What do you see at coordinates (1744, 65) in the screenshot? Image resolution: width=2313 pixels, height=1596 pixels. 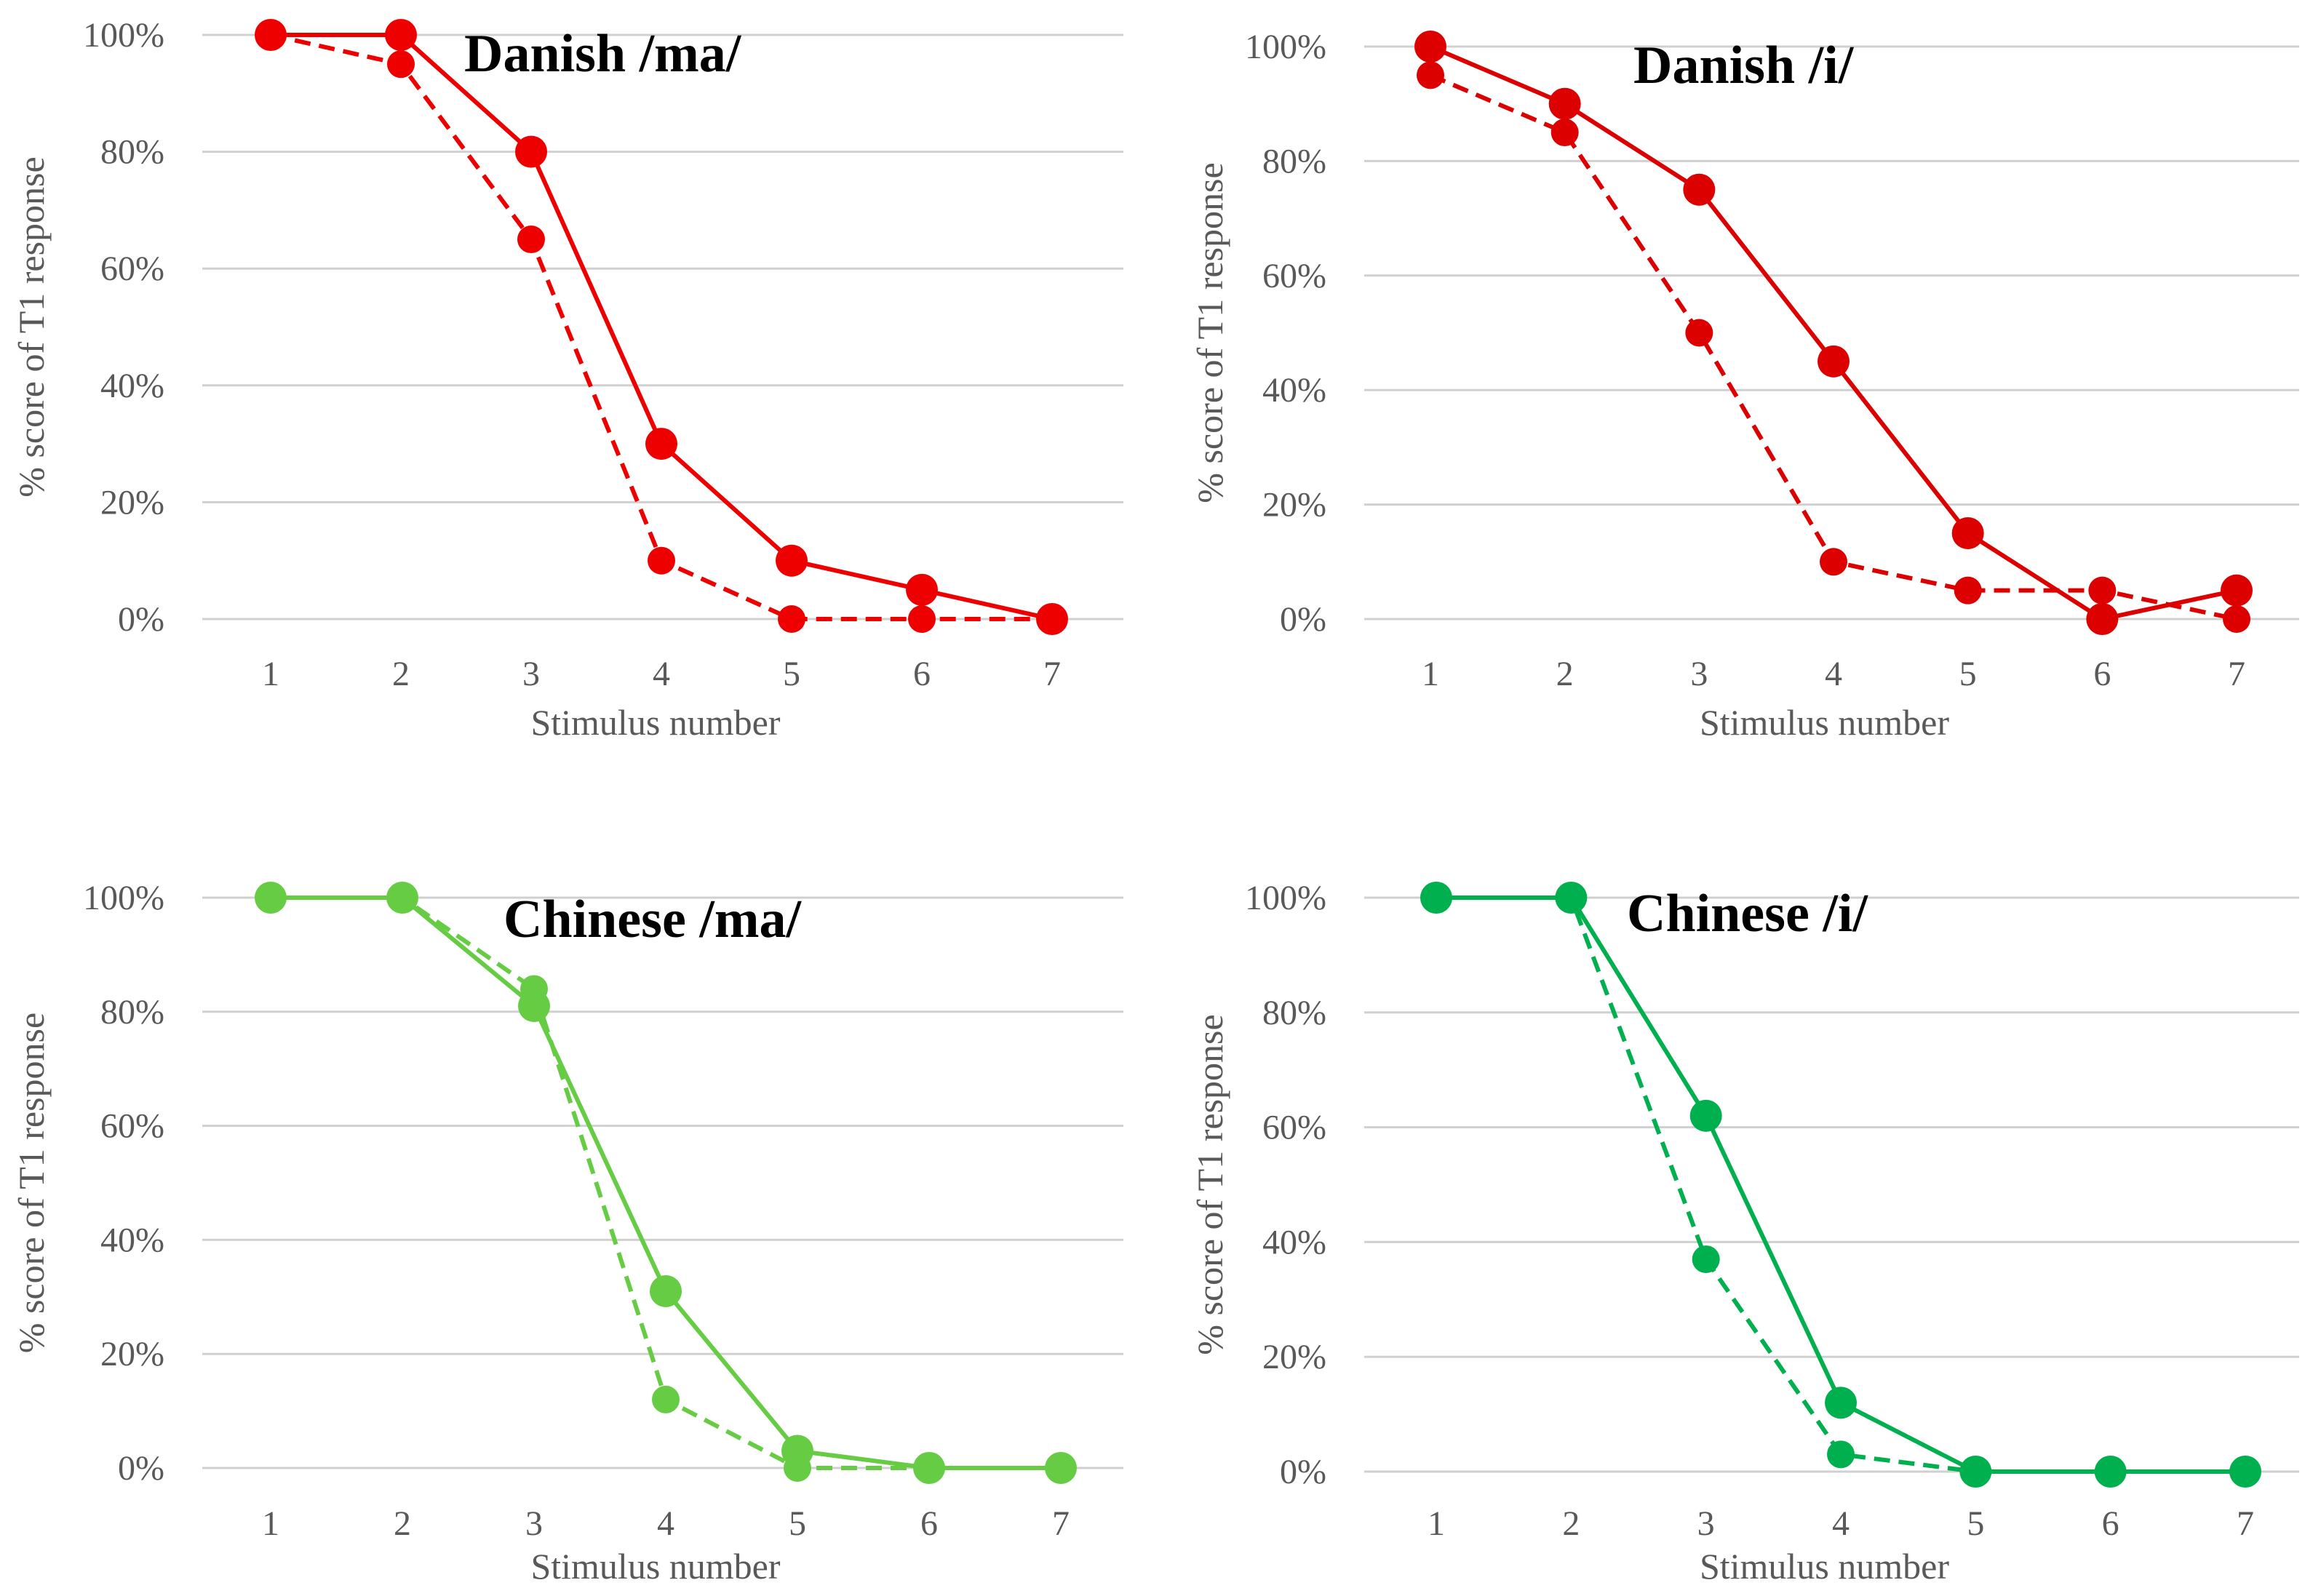 I see `chart-title: Danish /i/` at bounding box center [1744, 65].